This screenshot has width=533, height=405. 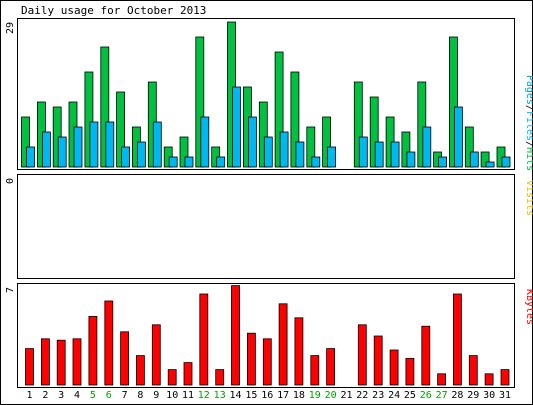 What do you see at coordinates (528, 144) in the screenshot?
I see `legend-sep-2: /` at bounding box center [528, 144].